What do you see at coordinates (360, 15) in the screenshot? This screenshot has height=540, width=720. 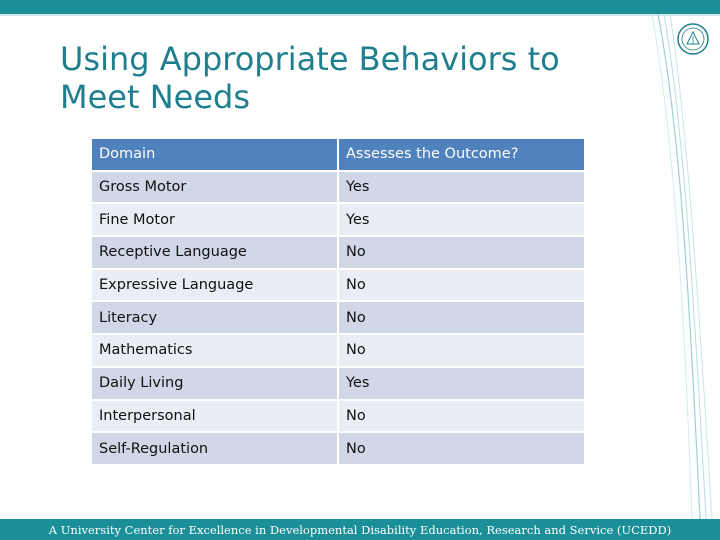 I see `top-accent-stripe` at bounding box center [360, 15].